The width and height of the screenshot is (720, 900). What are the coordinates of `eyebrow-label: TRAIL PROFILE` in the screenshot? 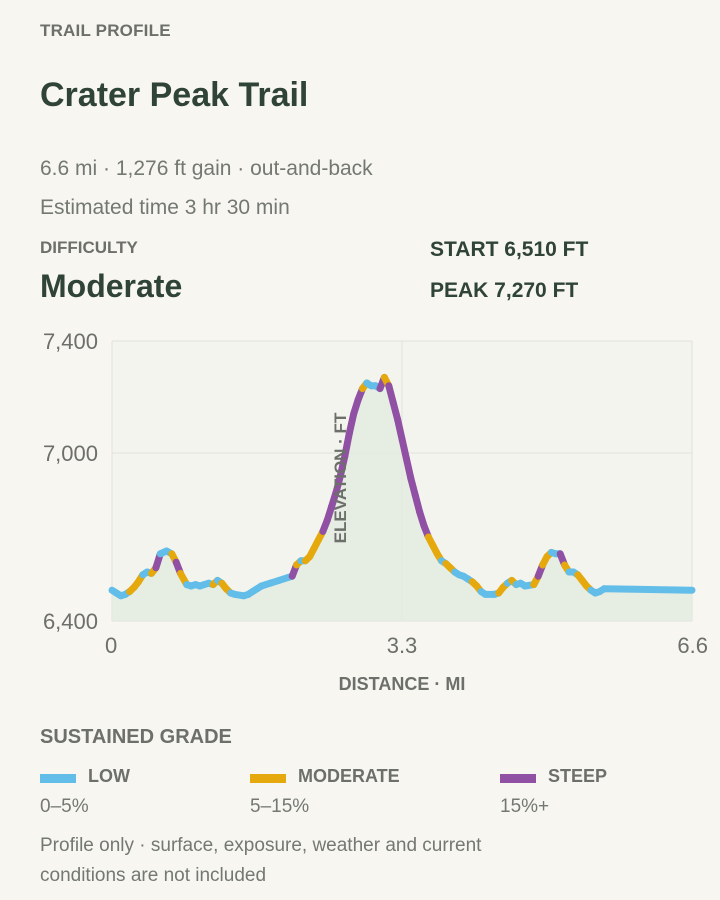 It's located at (105, 30).